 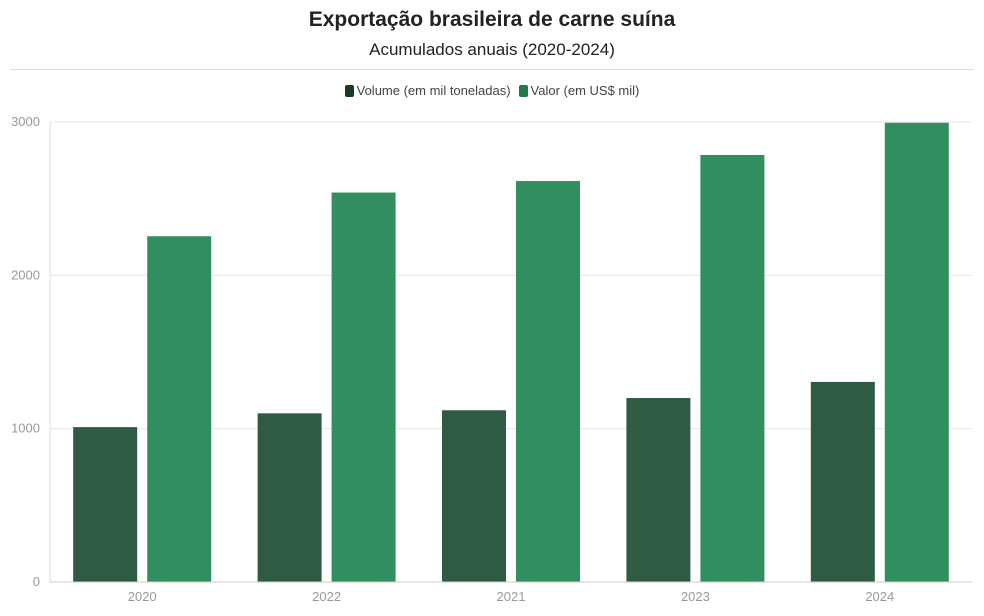 What do you see at coordinates (326, 596) in the screenshot?
I see `x-tick-label-2022: 2022` at bounding box center [326, 596].